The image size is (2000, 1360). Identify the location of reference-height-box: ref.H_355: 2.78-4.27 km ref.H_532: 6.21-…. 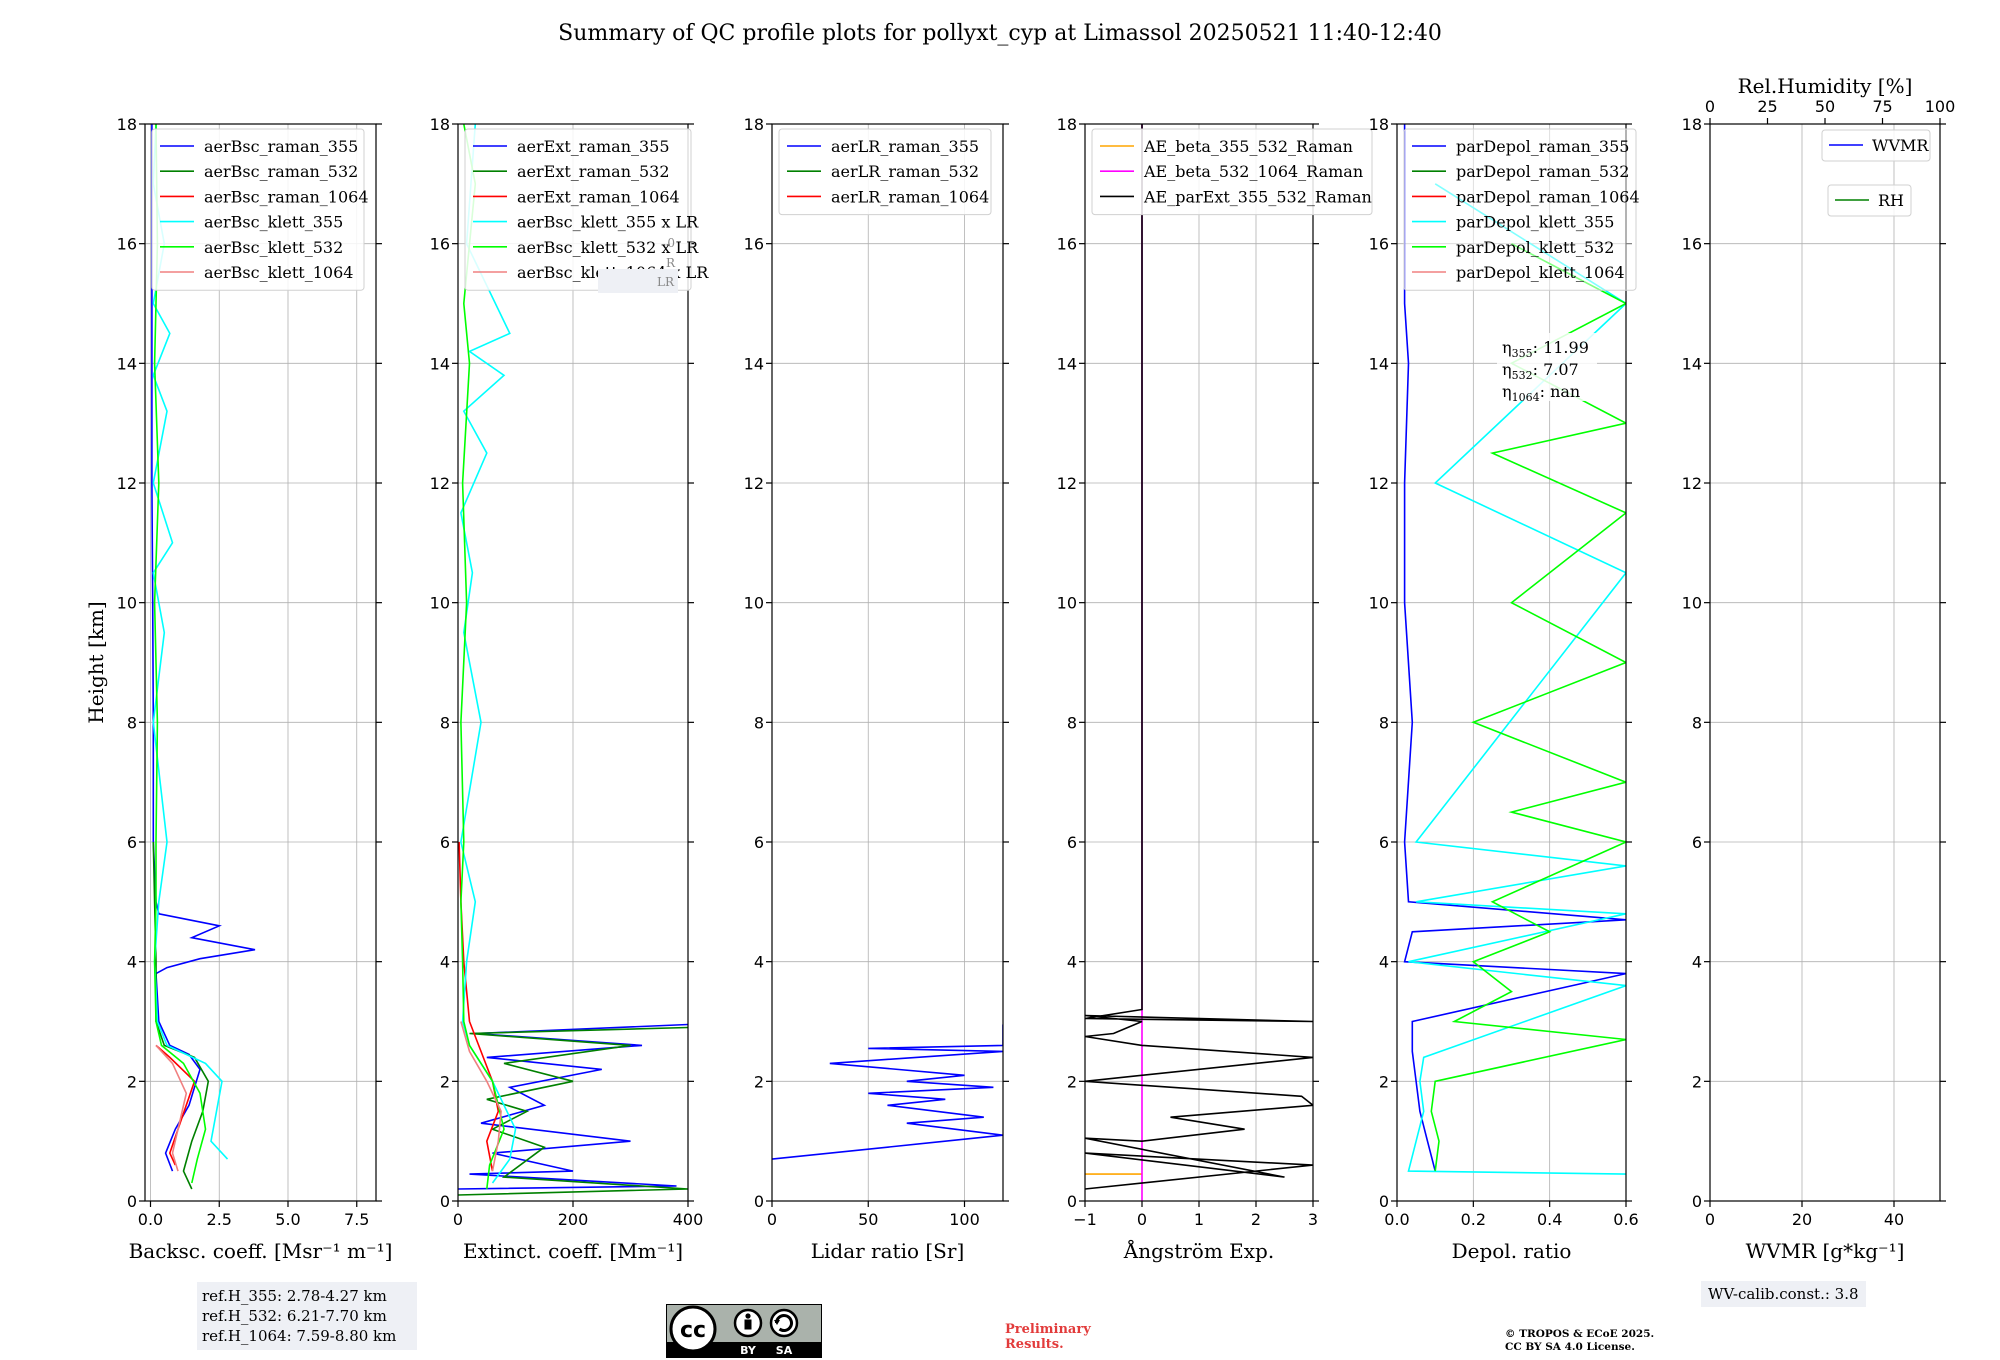
(307, 1316).